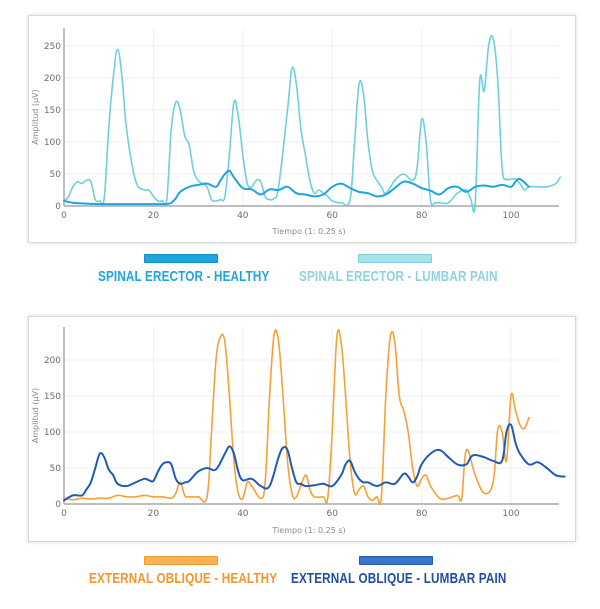 The image size is (600, 609). What do you see at coordinates (181, 560) in the screenshot?
I see `legend-swatch-oblique-healthy` at bounding box center [181, 560].